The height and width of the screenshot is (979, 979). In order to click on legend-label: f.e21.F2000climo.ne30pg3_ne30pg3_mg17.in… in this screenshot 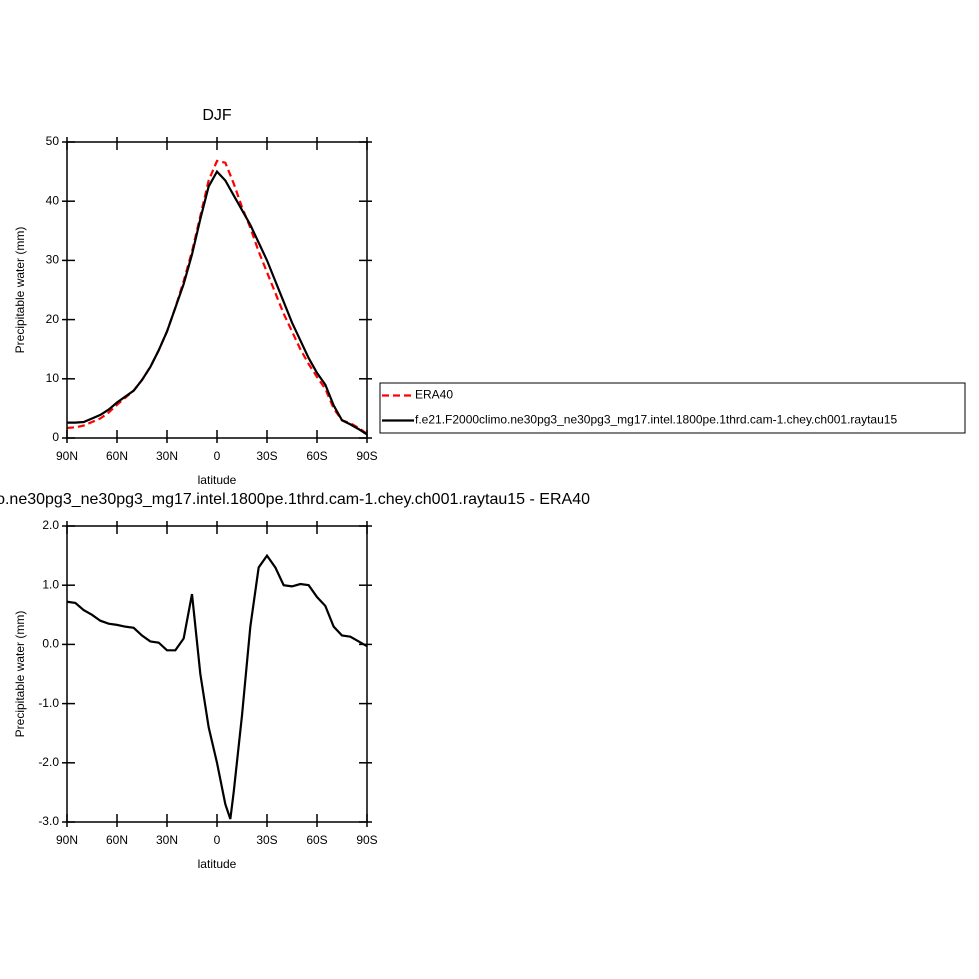, I will do `click(656, 420)`.